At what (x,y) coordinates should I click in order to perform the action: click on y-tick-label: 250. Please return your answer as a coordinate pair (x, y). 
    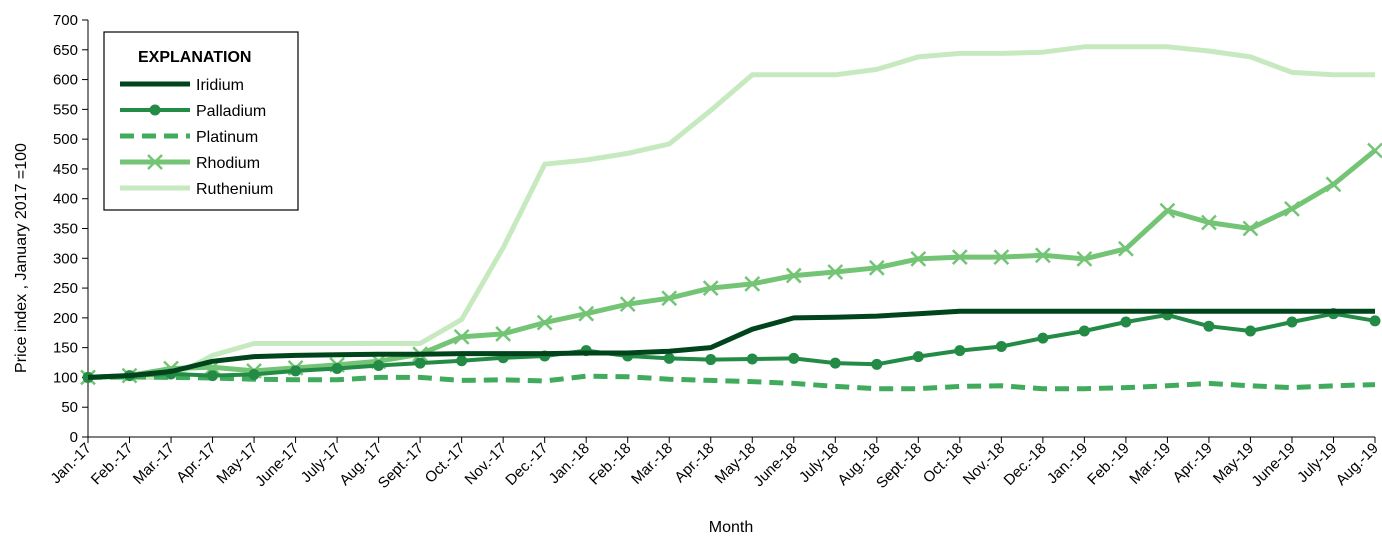
    Looking at the image, I should click on (65, 288).